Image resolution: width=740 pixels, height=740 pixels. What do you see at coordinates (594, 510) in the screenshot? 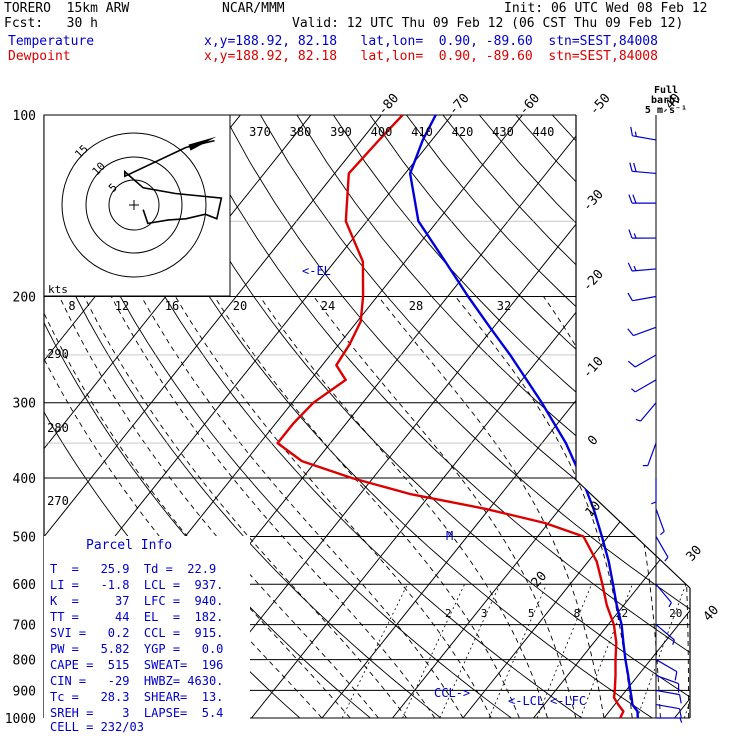
I see `temperature-tick-label: 10` at bounding box center [594, 510].